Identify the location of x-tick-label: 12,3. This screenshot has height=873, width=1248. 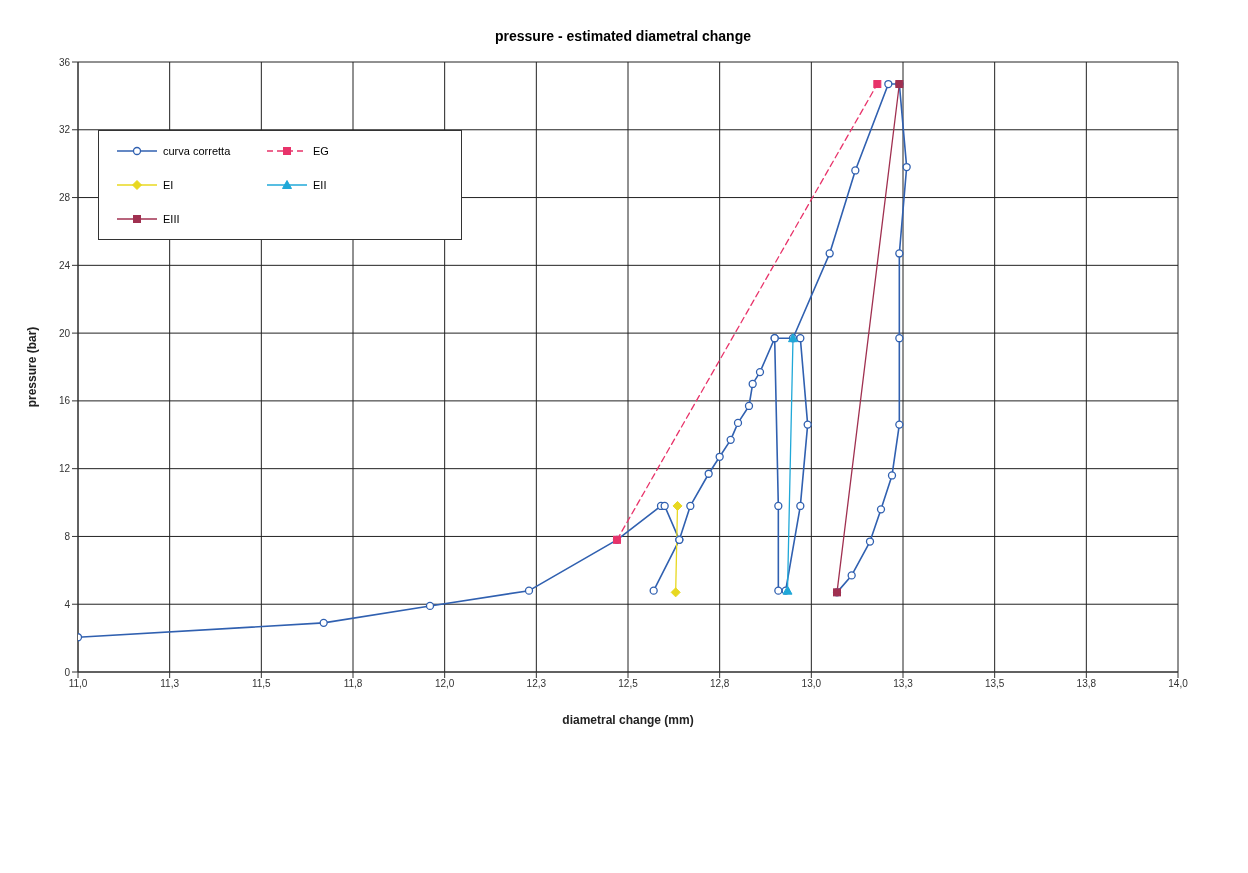
(536, 684).